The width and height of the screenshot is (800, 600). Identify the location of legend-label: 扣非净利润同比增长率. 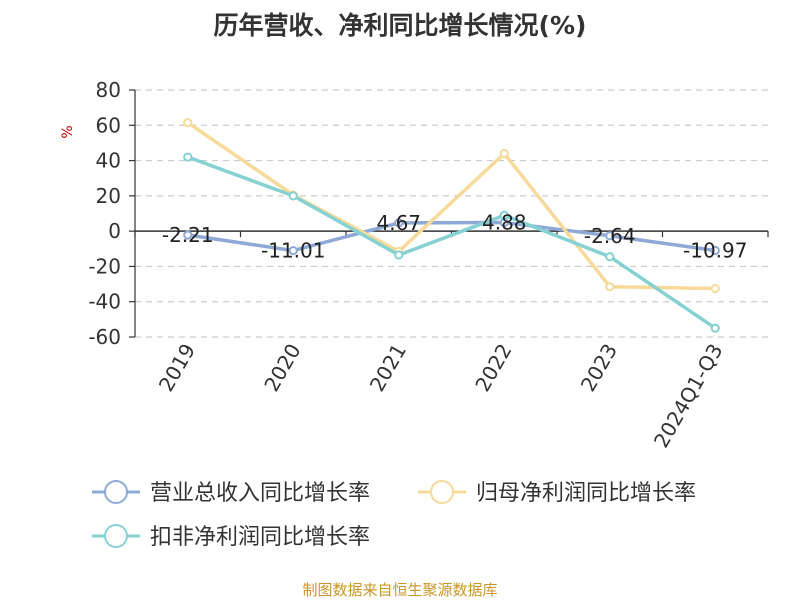
(260, 537).